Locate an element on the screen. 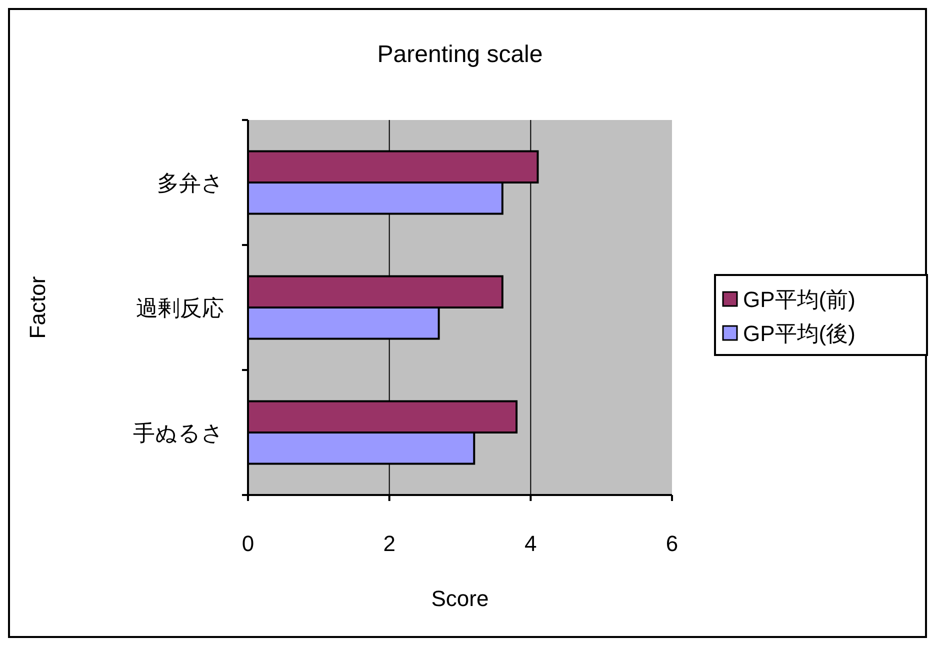  x-tick-label: 0 is located at coordinates (248, 543).